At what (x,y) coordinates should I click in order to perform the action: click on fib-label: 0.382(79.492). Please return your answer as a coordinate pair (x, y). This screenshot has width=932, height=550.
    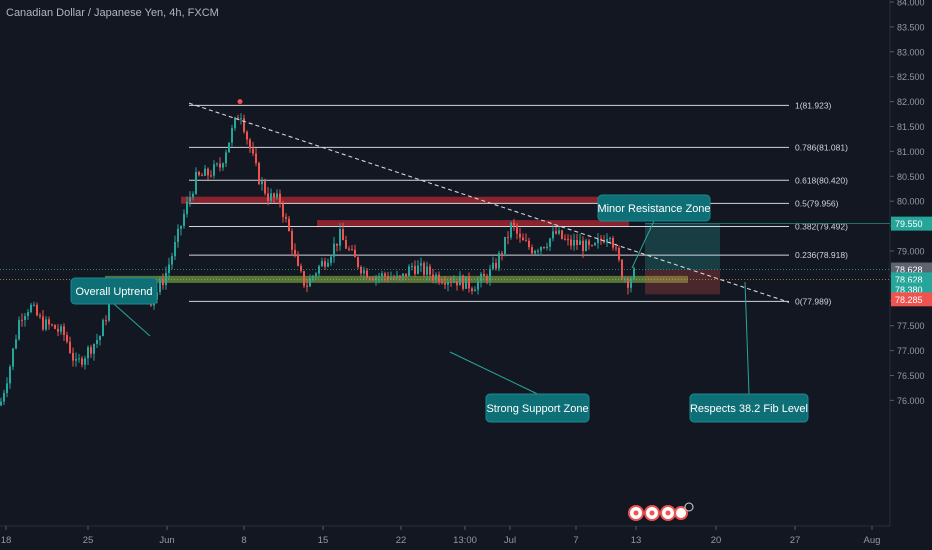
    Looking at the image, I should click on (821, 226).